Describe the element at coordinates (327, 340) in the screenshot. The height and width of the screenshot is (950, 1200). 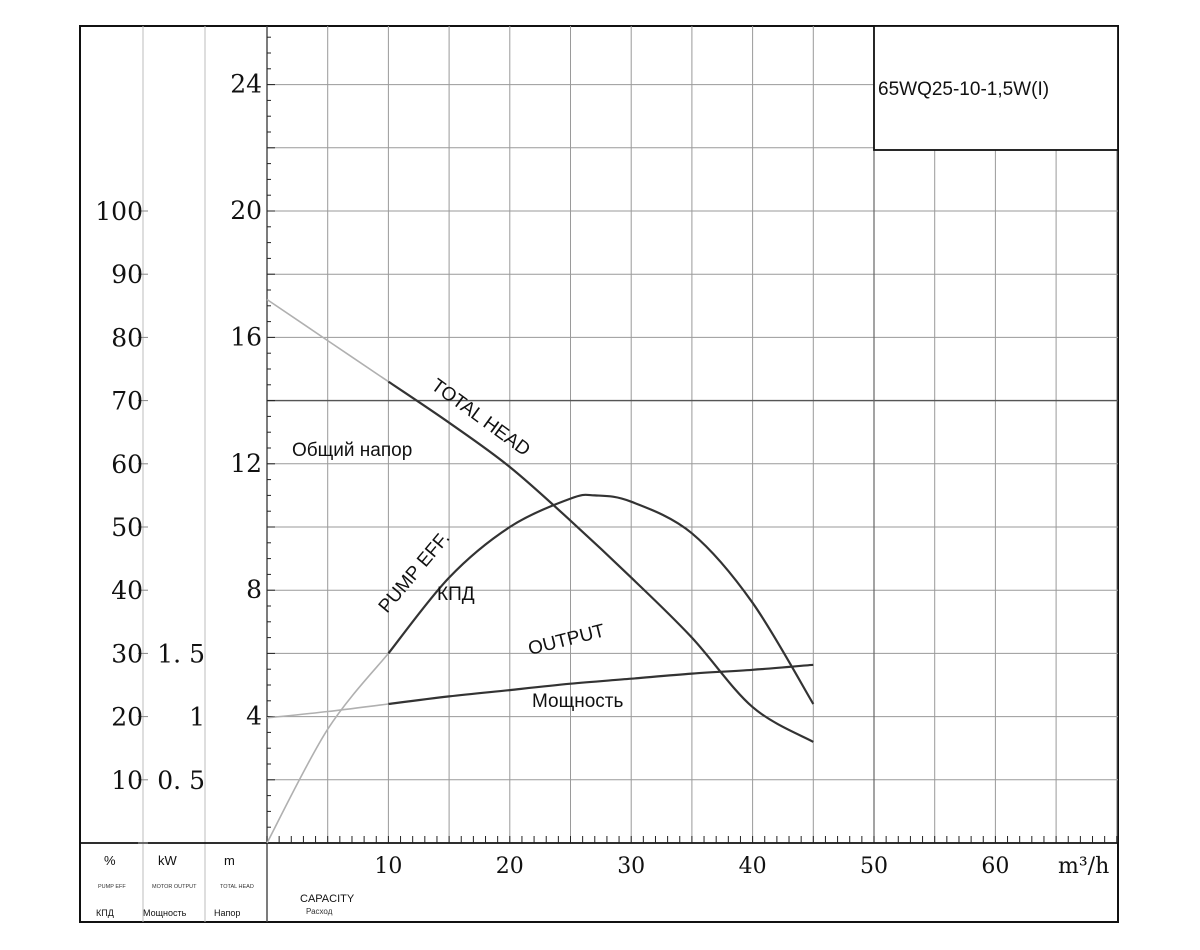
I see `curve-total-head-extension` at that location.